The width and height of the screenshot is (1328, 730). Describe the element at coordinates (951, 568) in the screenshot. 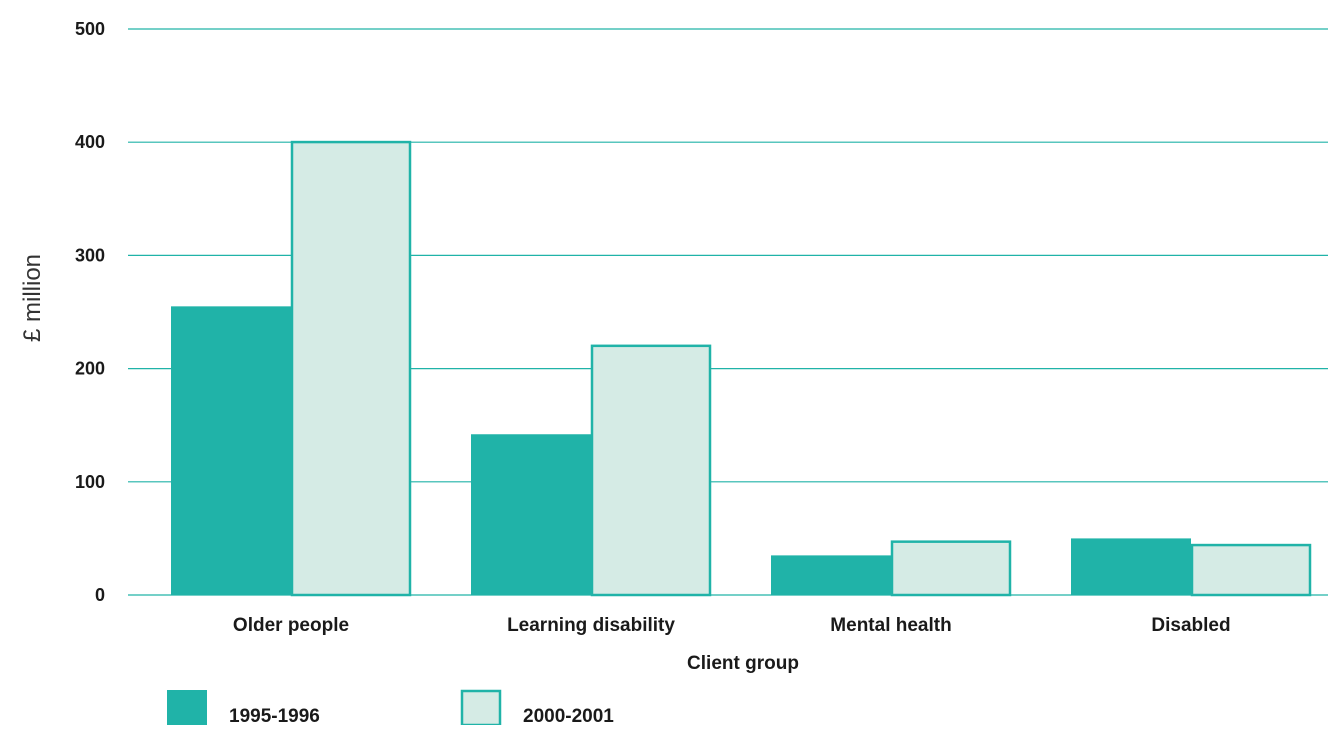

I see `bar-mental-health-2000-2001` at that location.